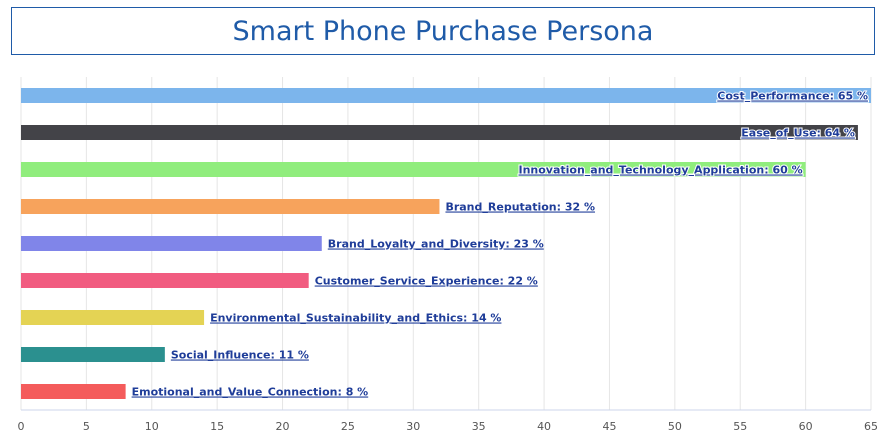 Image resolution: width=893 pixels, height=448 pixels. Describe the element at coordinates (21, 426) in the screenshot. I see `x-tick-label: 0` at that location.